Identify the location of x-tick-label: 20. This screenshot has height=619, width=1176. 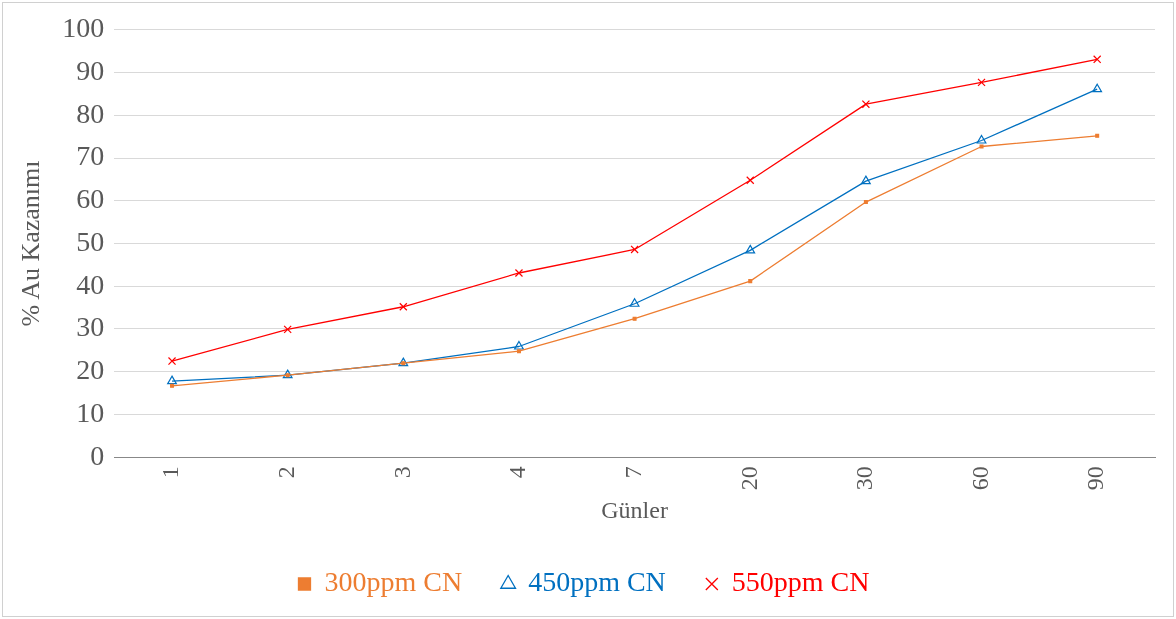
(748, 478).